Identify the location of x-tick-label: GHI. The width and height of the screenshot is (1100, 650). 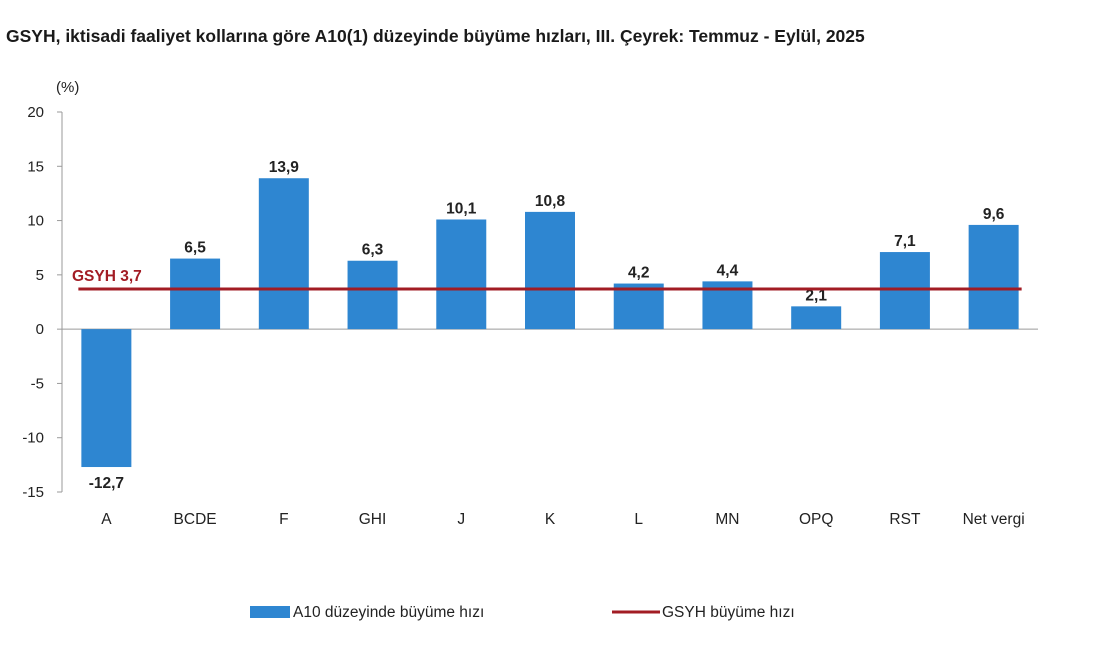
(373, 519).